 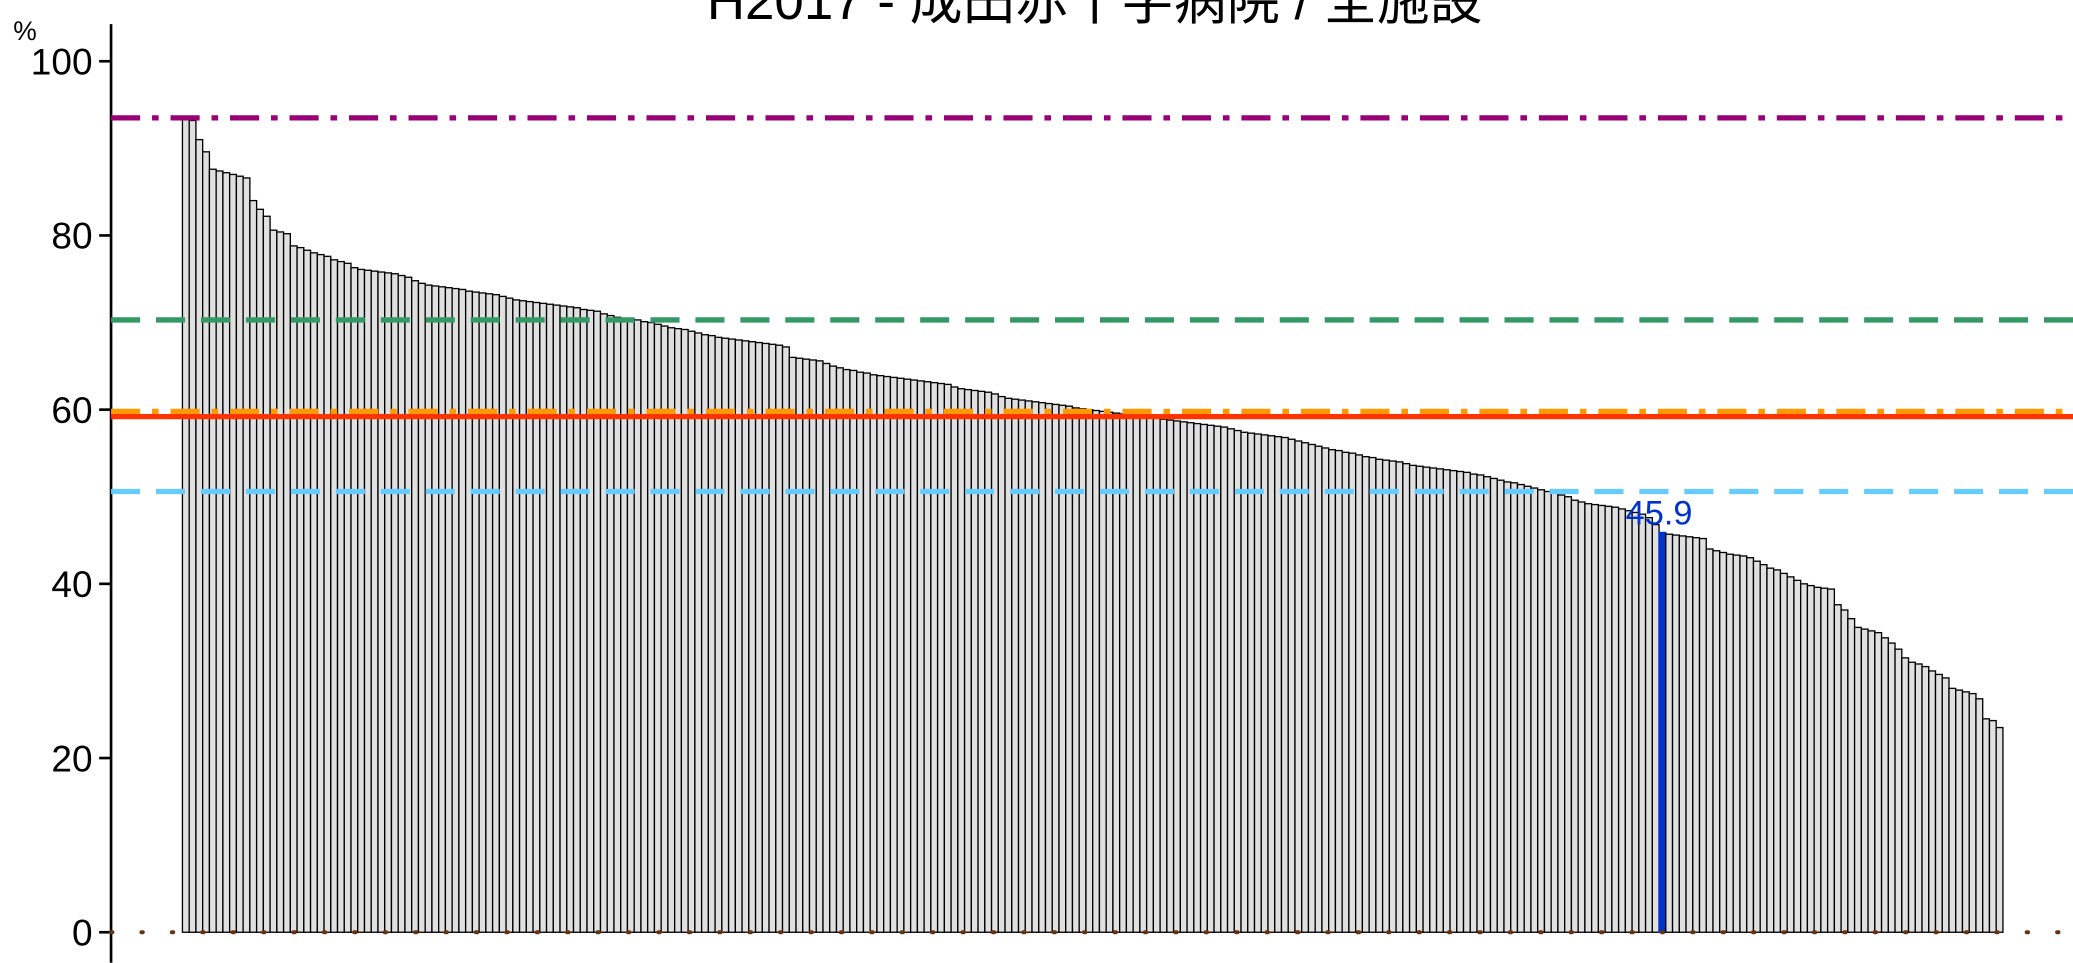 I want to click on y-tick-label: 60, so click(x=71, y=410).